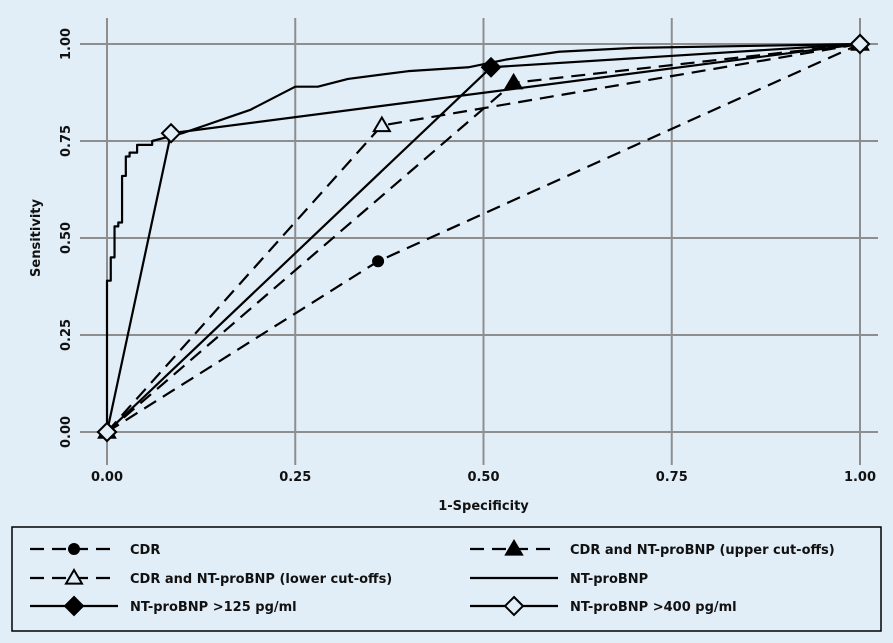  What do you see at coordinates (609, 579) in the screenshot?
I see `legend-label-3: NT-proBNP` at bounding box center [609, 579].